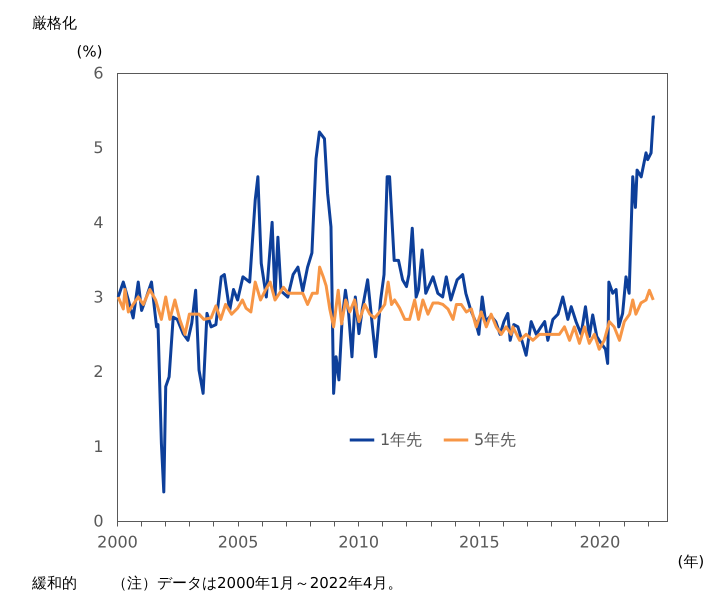  I want to click on line-series, so click(385, 308).